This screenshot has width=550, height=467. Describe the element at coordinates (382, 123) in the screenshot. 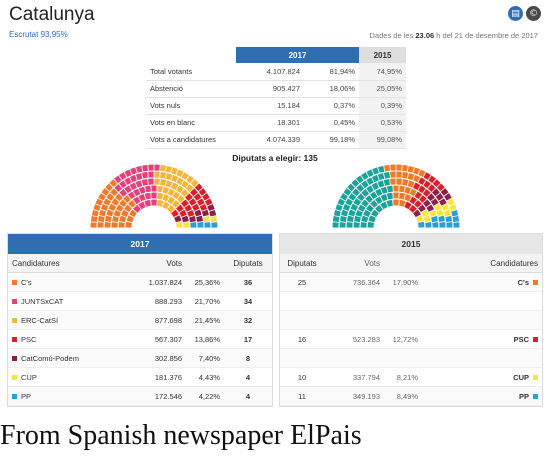

I see `summary-pct-2015: 0,53%` at that location.